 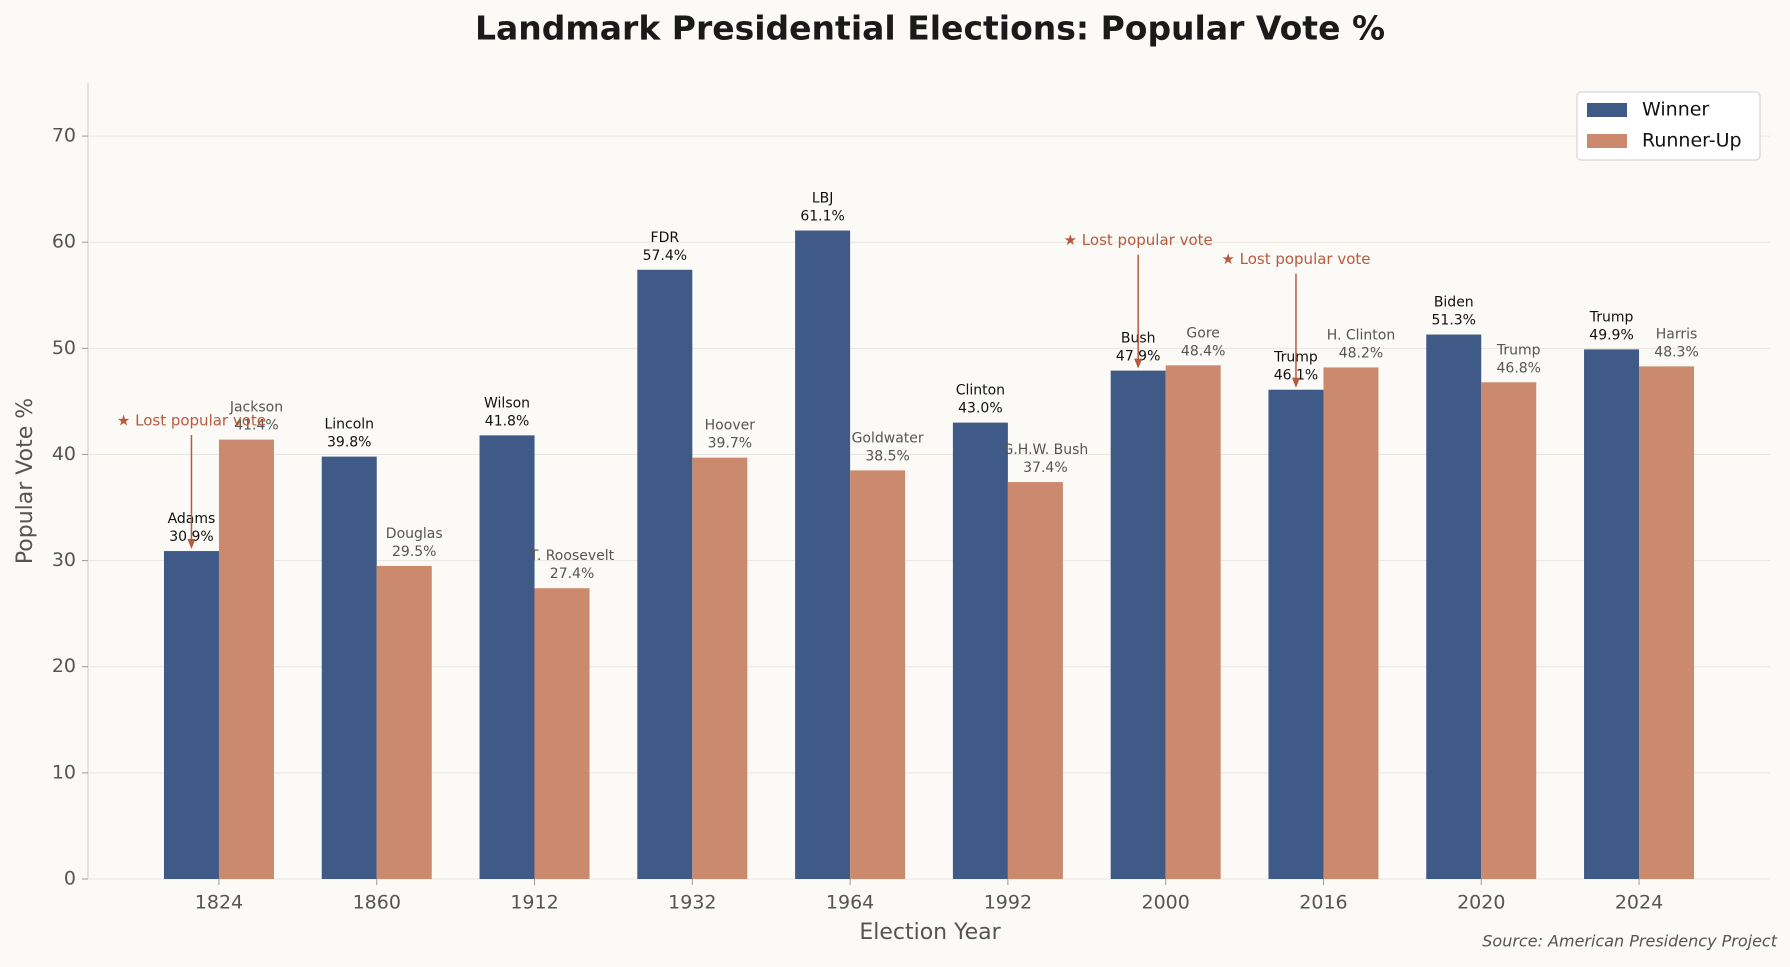 I want to click on y-tick-label: 20, so click(x=64, y=666).